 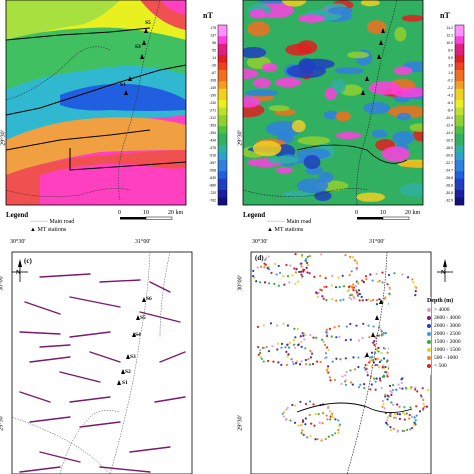 What do you see at coordinates (449, 28) in the screenshot?
I see `colorbar-b-tick-label: 14.2` at bounding box center [449, 28].